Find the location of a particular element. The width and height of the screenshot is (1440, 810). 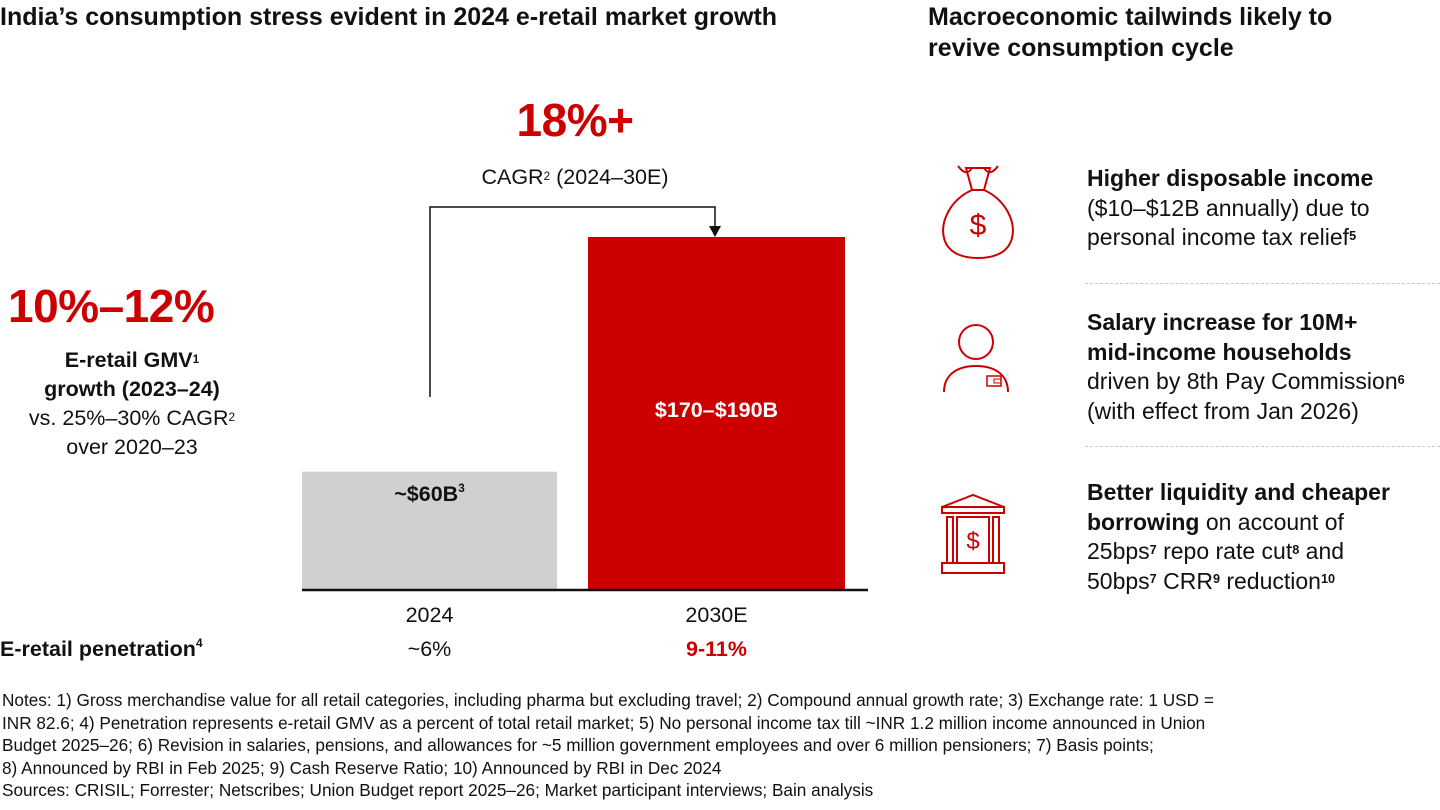

right-title-line1: Macroeconomic tailwinds likely to is located at coordinates (1130, 17).